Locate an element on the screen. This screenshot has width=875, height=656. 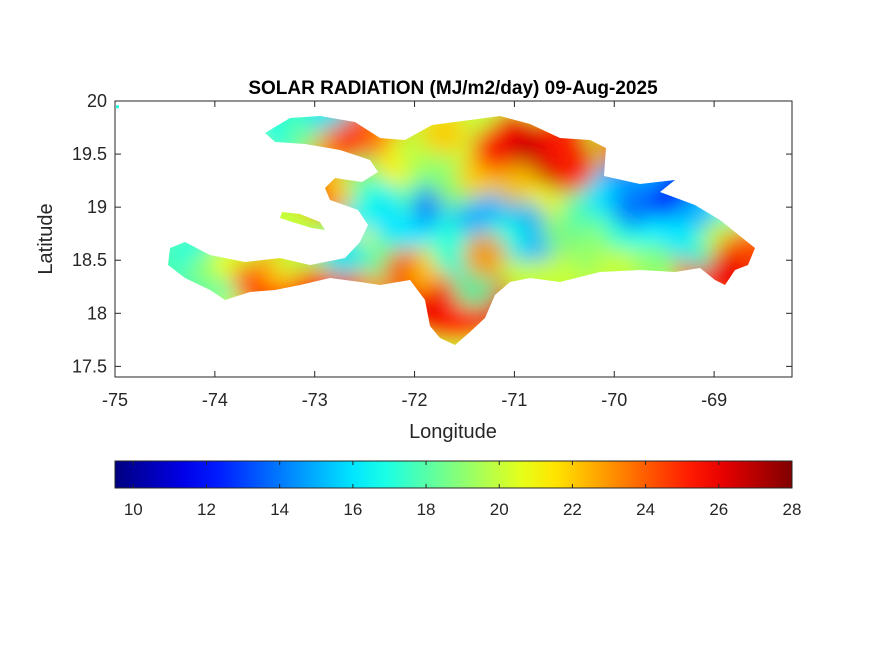
x-tick-label: -72 is located at coordinates (415, 400).